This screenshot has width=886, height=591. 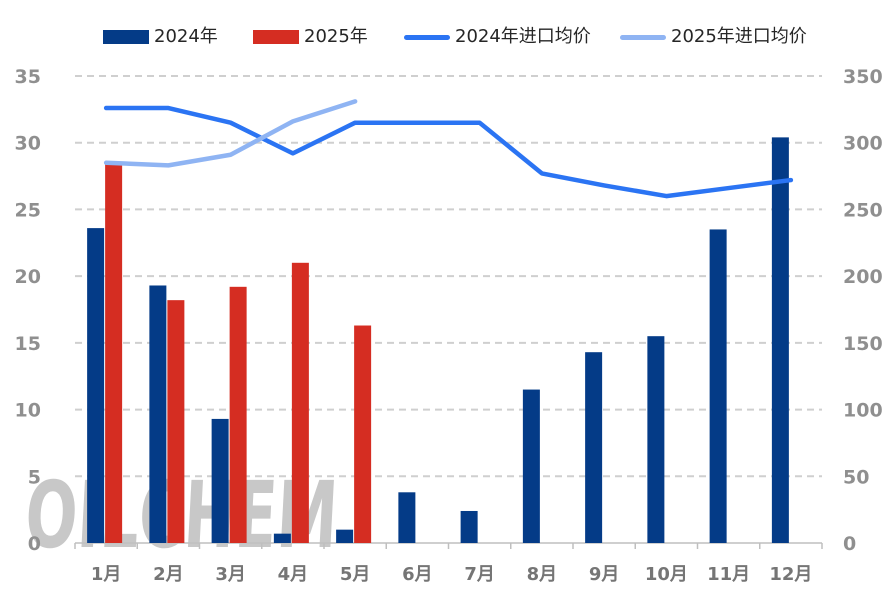 I want to click on bar-2024年-10月, so click(x=656, y=439).